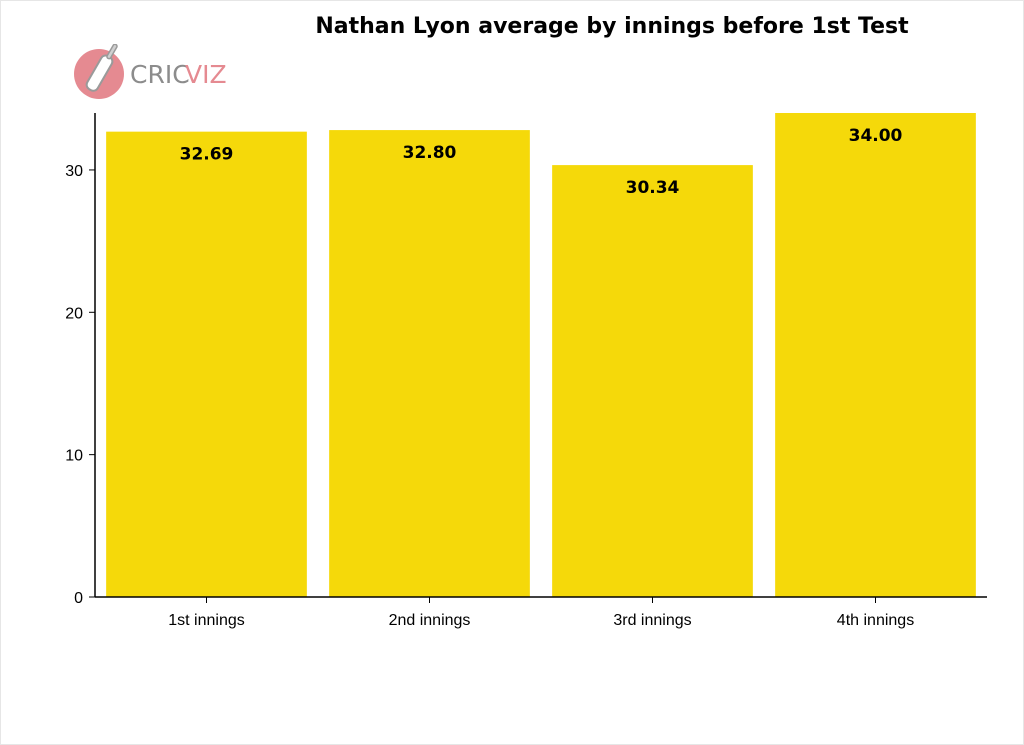 The height and width of the screenshot is (745, 1024). Describe the element at coordinates (78, 598) in the screenshot. I see `y-tick-label-0: 0` at that location.